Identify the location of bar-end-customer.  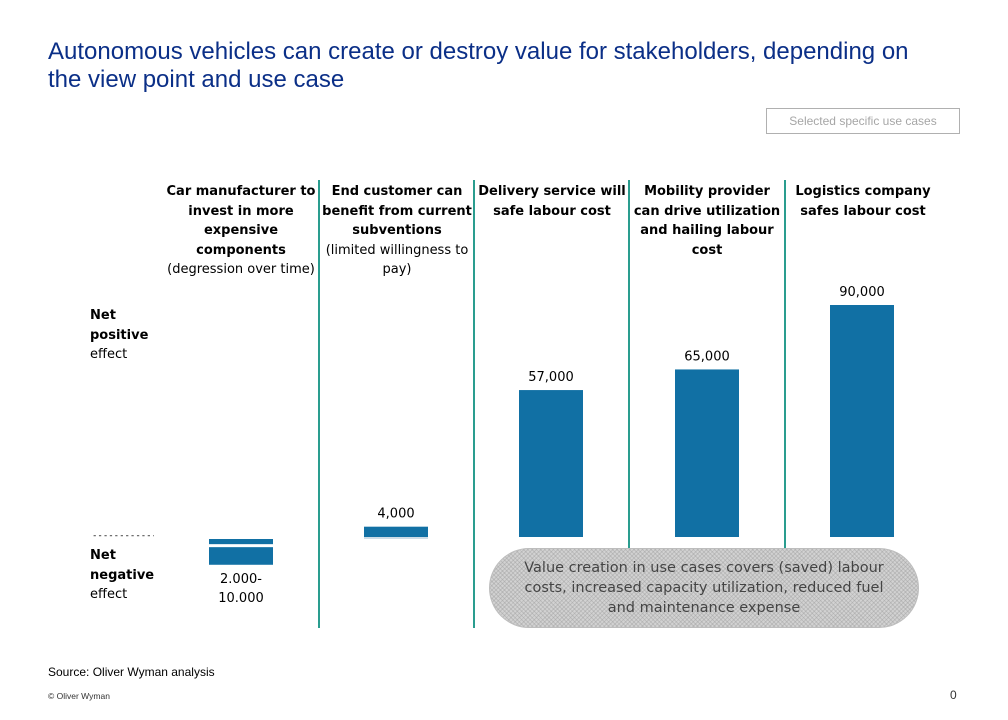
(396, 531).